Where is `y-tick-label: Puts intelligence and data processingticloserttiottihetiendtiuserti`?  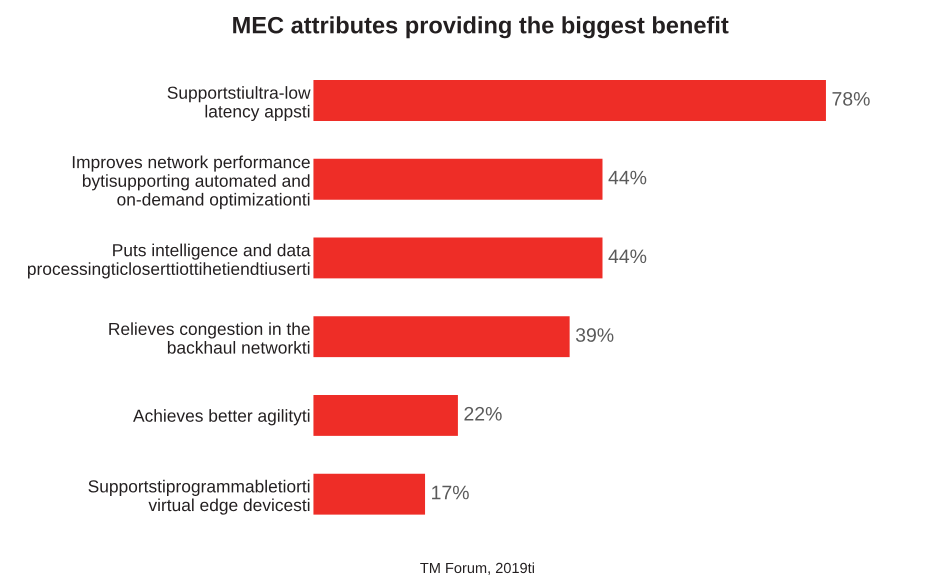 y-tick-label: Puts intelligence and data processingticloserttiottihetiendtiuserti is located at coordinates (169, 261).